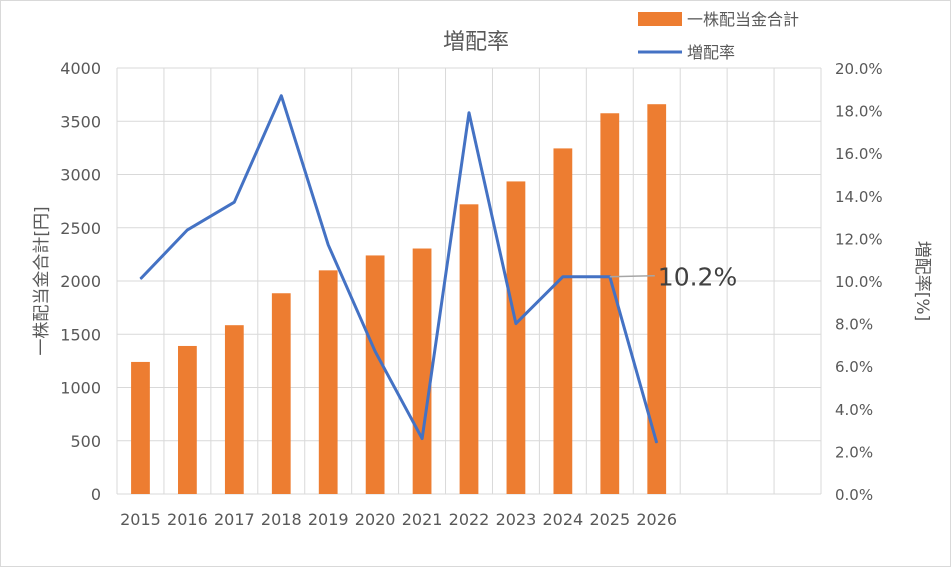 The image size is (951, 572). Describe the element at coordinates (859, 112) in the screenshot. I see `y2-tick-label: 18.0%` at that location.